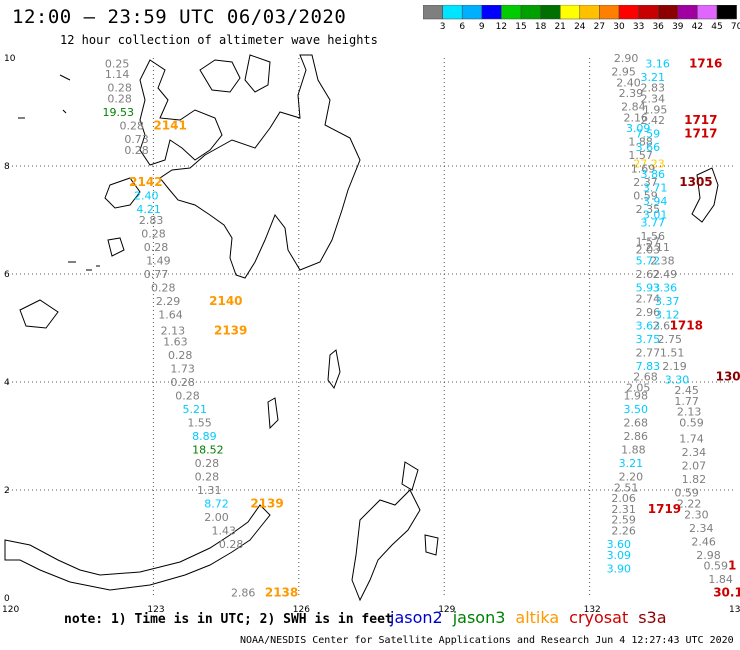  I want to click on pass-id-label: 1719, so click(664, 509).